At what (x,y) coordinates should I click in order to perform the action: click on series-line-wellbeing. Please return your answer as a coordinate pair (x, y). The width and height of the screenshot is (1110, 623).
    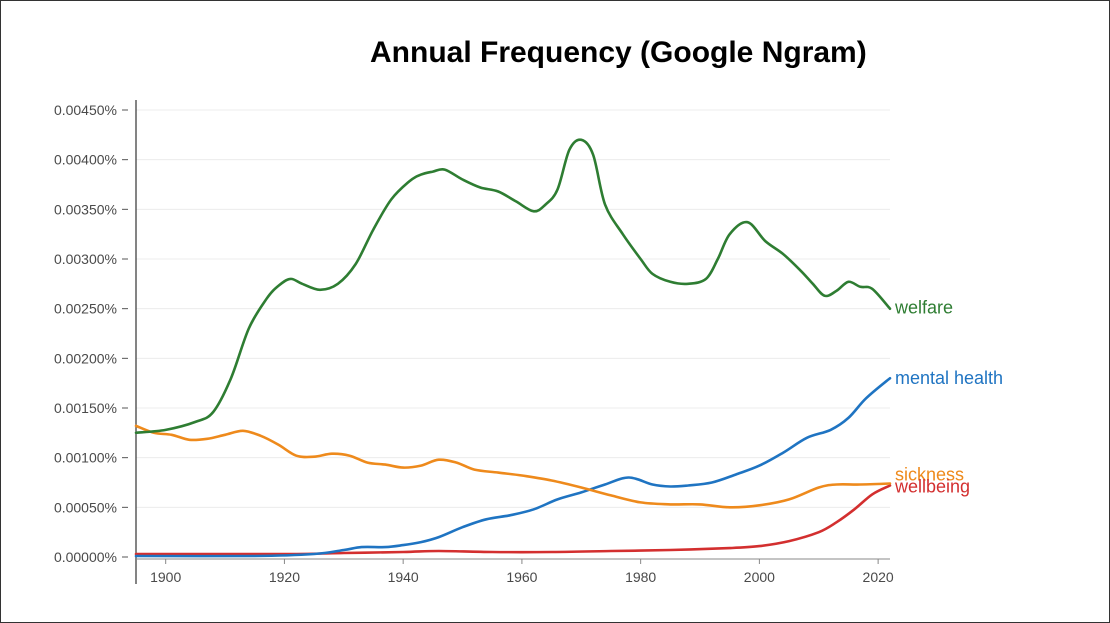
    Looking at the image, I should click on (513, 520).